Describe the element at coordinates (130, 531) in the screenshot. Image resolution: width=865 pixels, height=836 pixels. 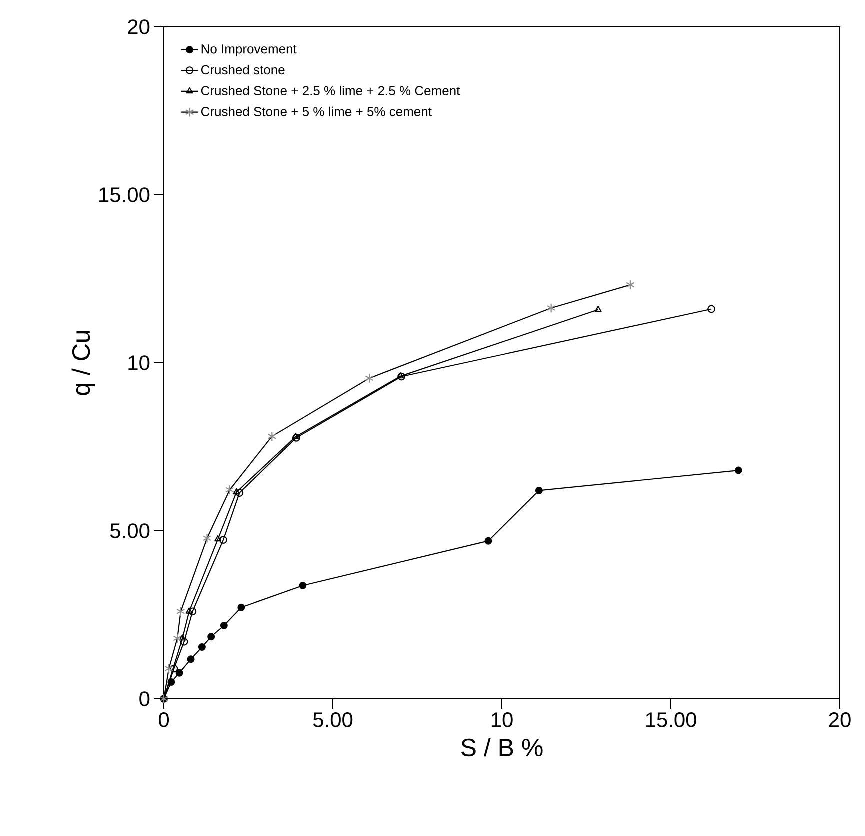
I see `y-tick-label: 5.00` at that location.